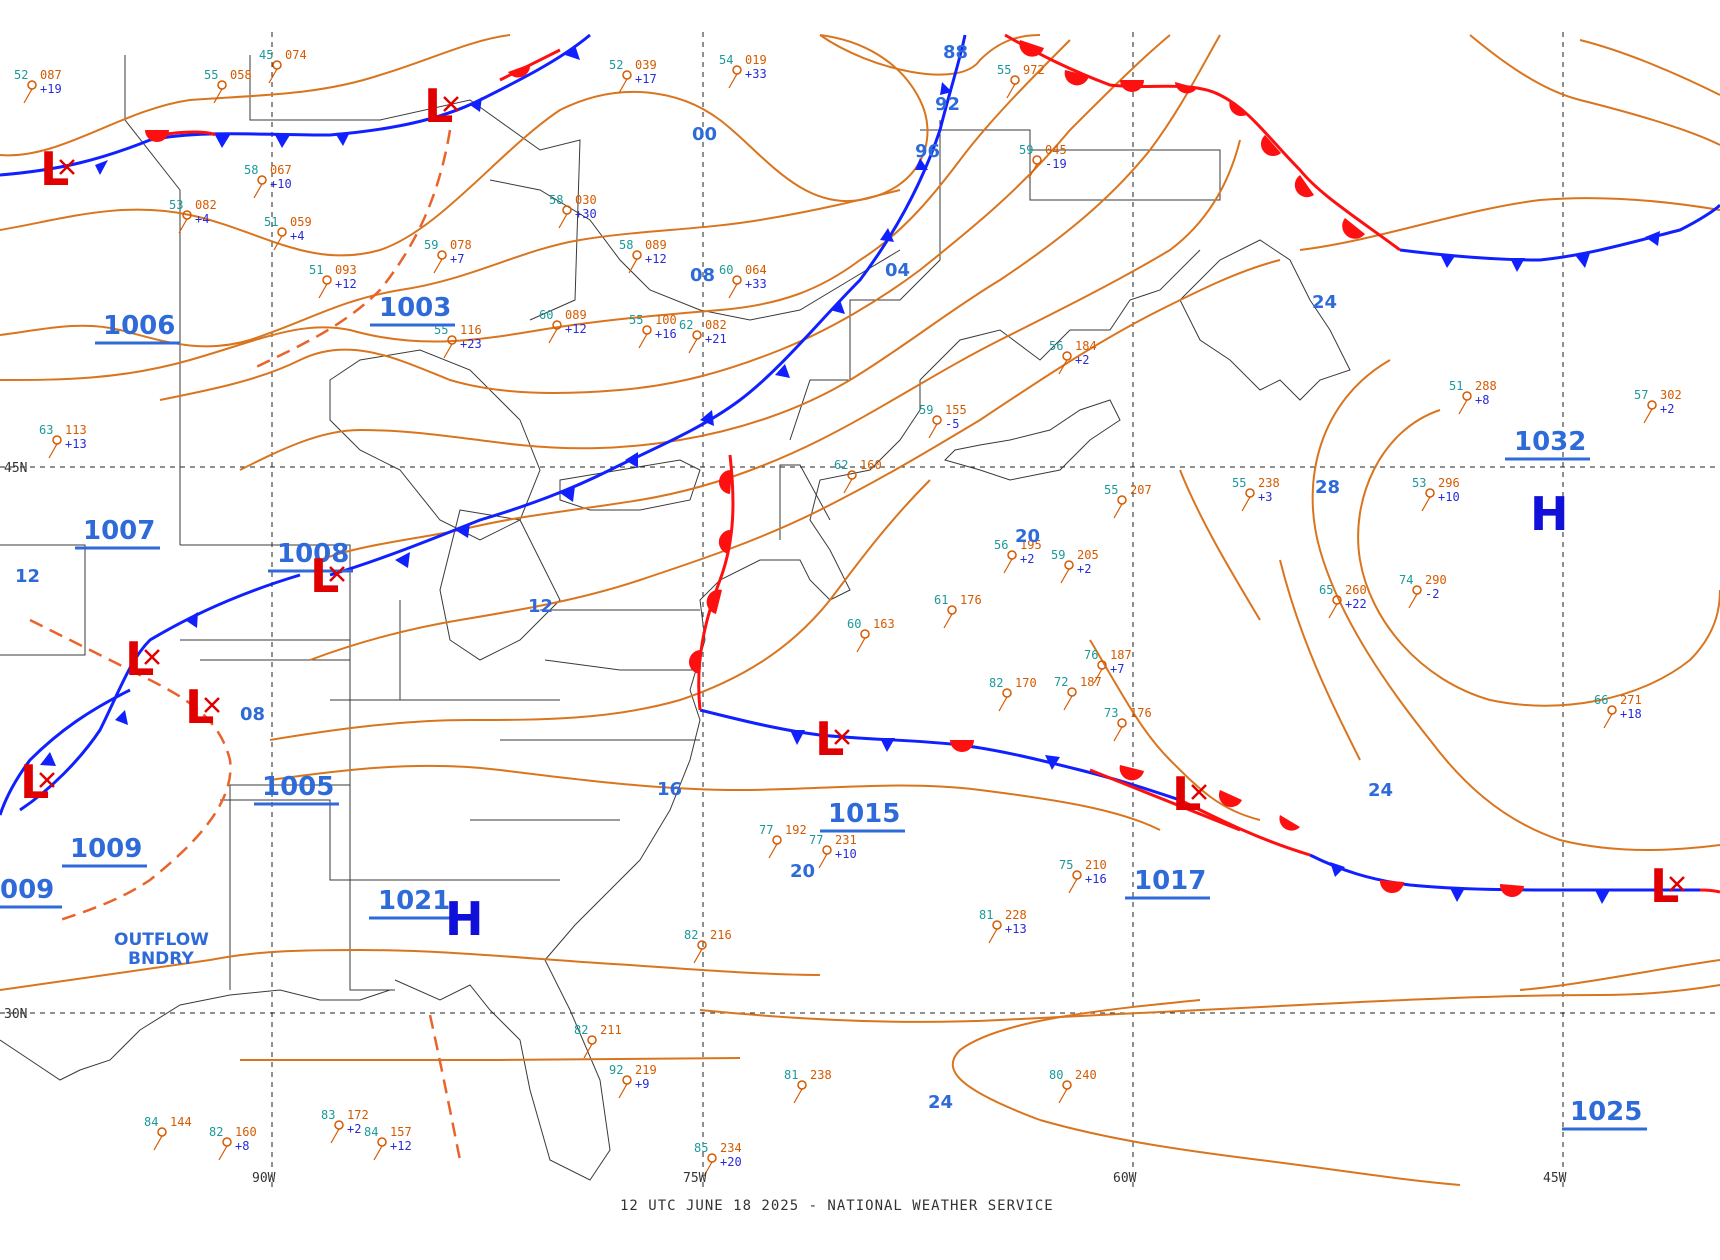 The height and width of the screenshot is (1260, 1720). What do you see at coordinates (1027, 536) in the screenshot?
I see `isobar-label: 20` at bounding box center [1027, 536].